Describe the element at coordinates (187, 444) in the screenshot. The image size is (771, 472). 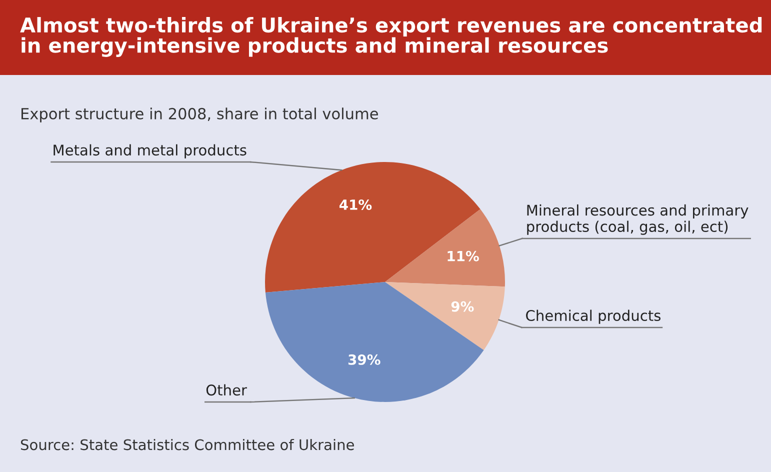
I see `source-note: Source: State Statistics Committee of Ukraine` at that location.